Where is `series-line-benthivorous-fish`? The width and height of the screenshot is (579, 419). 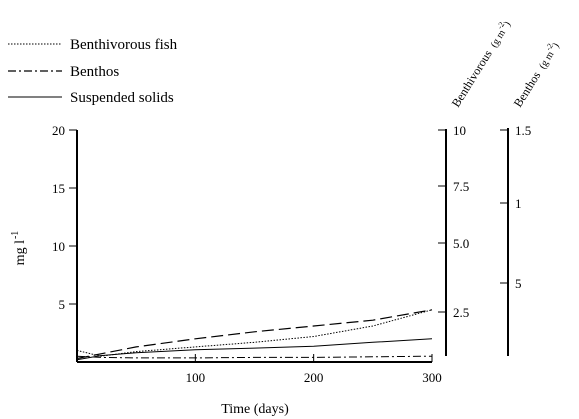
series-line-benthivorous-fish is located at coordinates (254, 333).